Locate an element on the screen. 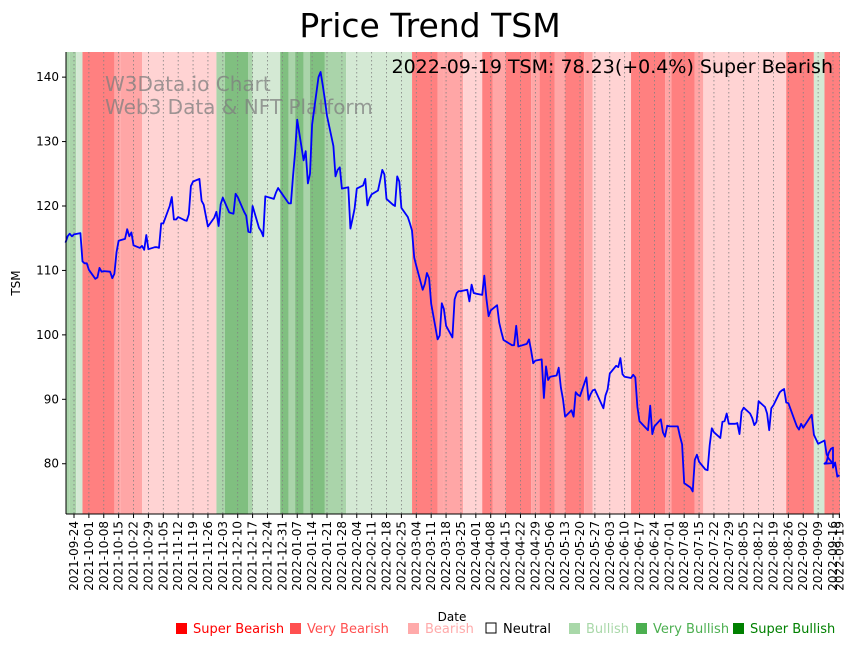 The image size is (860, 646). x-tick-label: 2022-08-05 is located at coordinates (744, 556).